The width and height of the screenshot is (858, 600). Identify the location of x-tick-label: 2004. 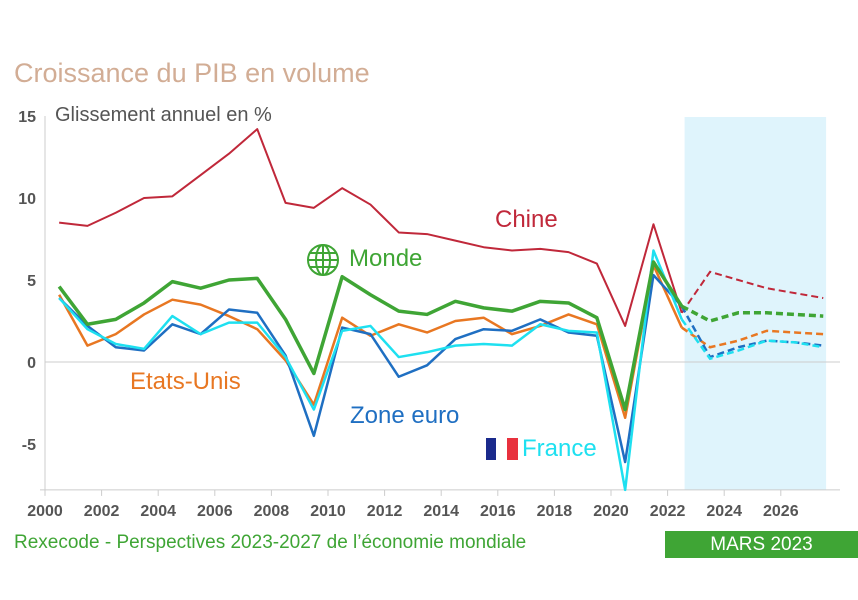
(158, 511).